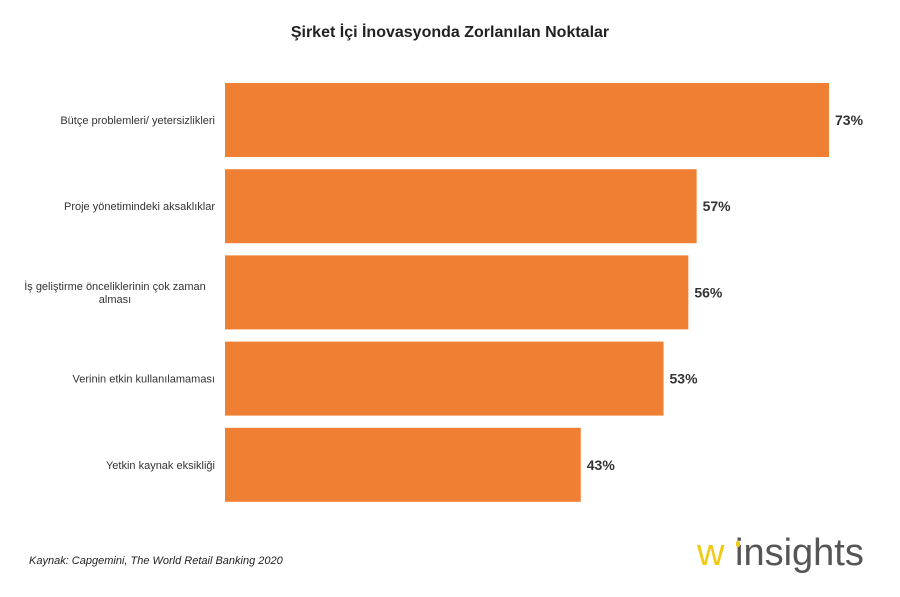 The width and height of the screenshot is (900, 597). What do you see at coordinates (144, 380) in the screenshot?
I see `category-label: Verinin etkin kullanılamaması` at bounding box center [144, 380].